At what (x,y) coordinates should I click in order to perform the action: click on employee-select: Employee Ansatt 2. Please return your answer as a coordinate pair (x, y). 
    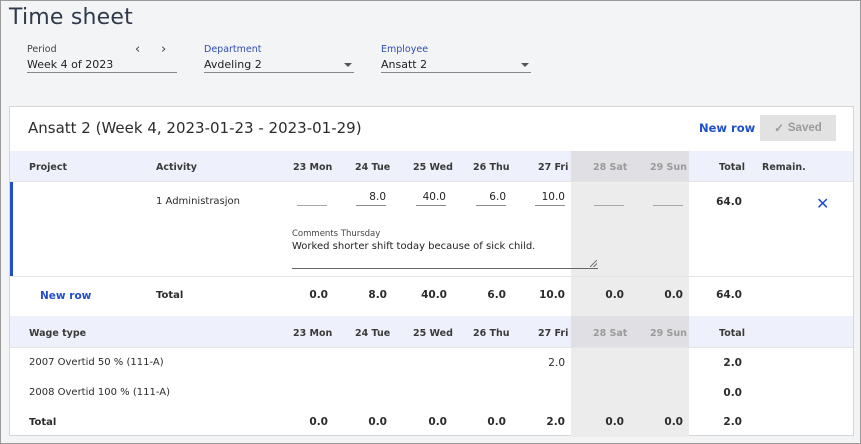
    Looking at the image, I should click on (456, 58).